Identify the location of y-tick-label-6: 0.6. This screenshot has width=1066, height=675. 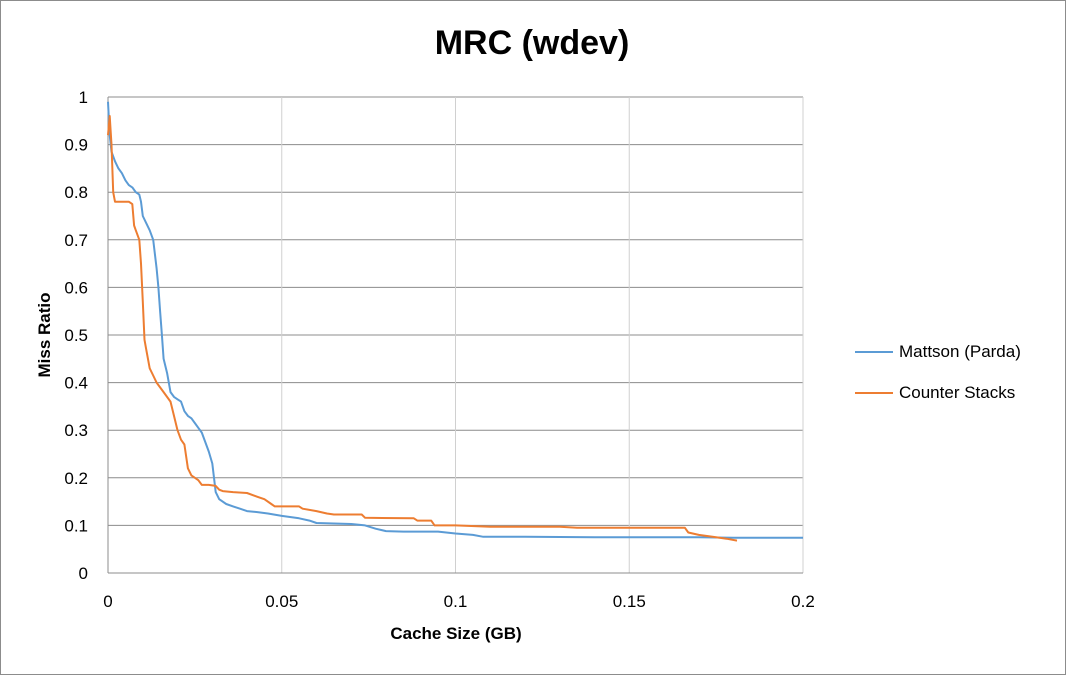
(76, 287).